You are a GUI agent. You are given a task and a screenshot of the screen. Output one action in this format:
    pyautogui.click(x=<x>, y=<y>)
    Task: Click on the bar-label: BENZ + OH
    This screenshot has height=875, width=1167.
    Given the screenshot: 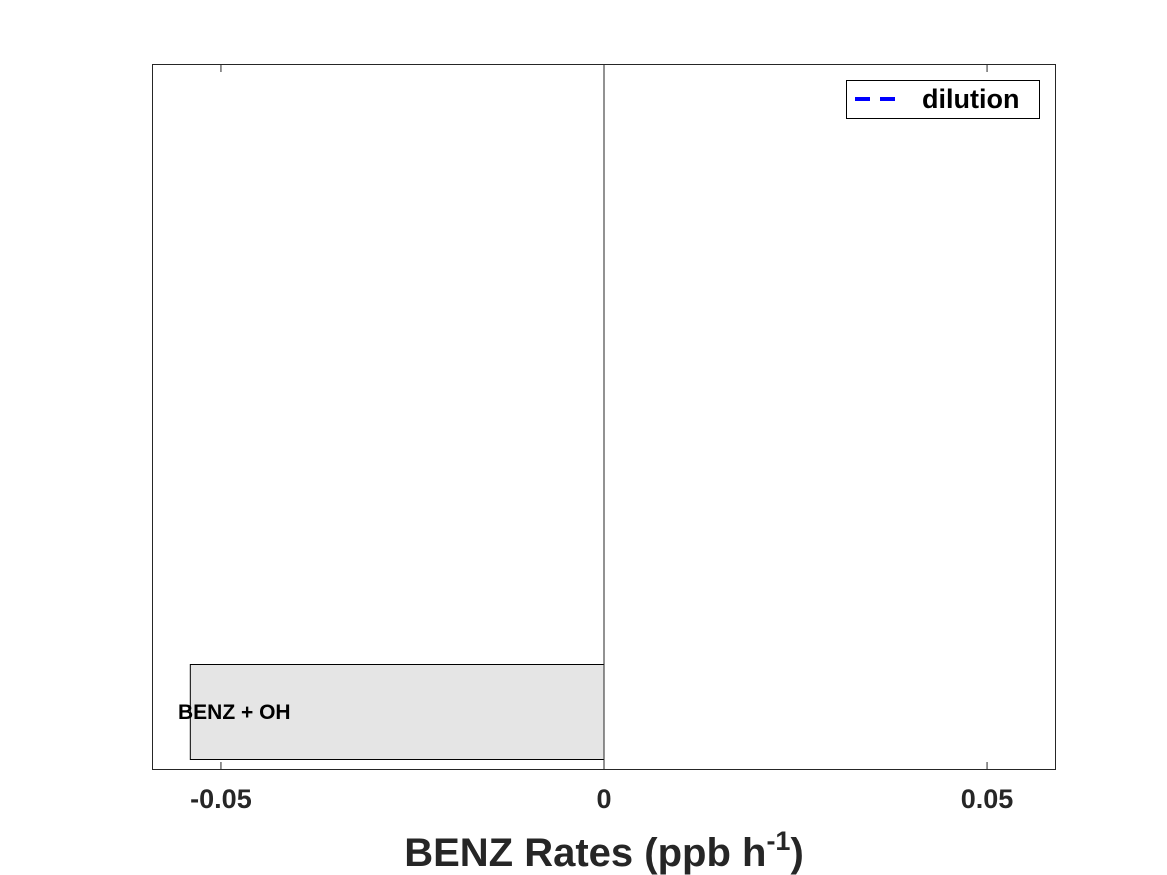 What is the action you would take?
    pyautogui.click(x=234, y=712)
    